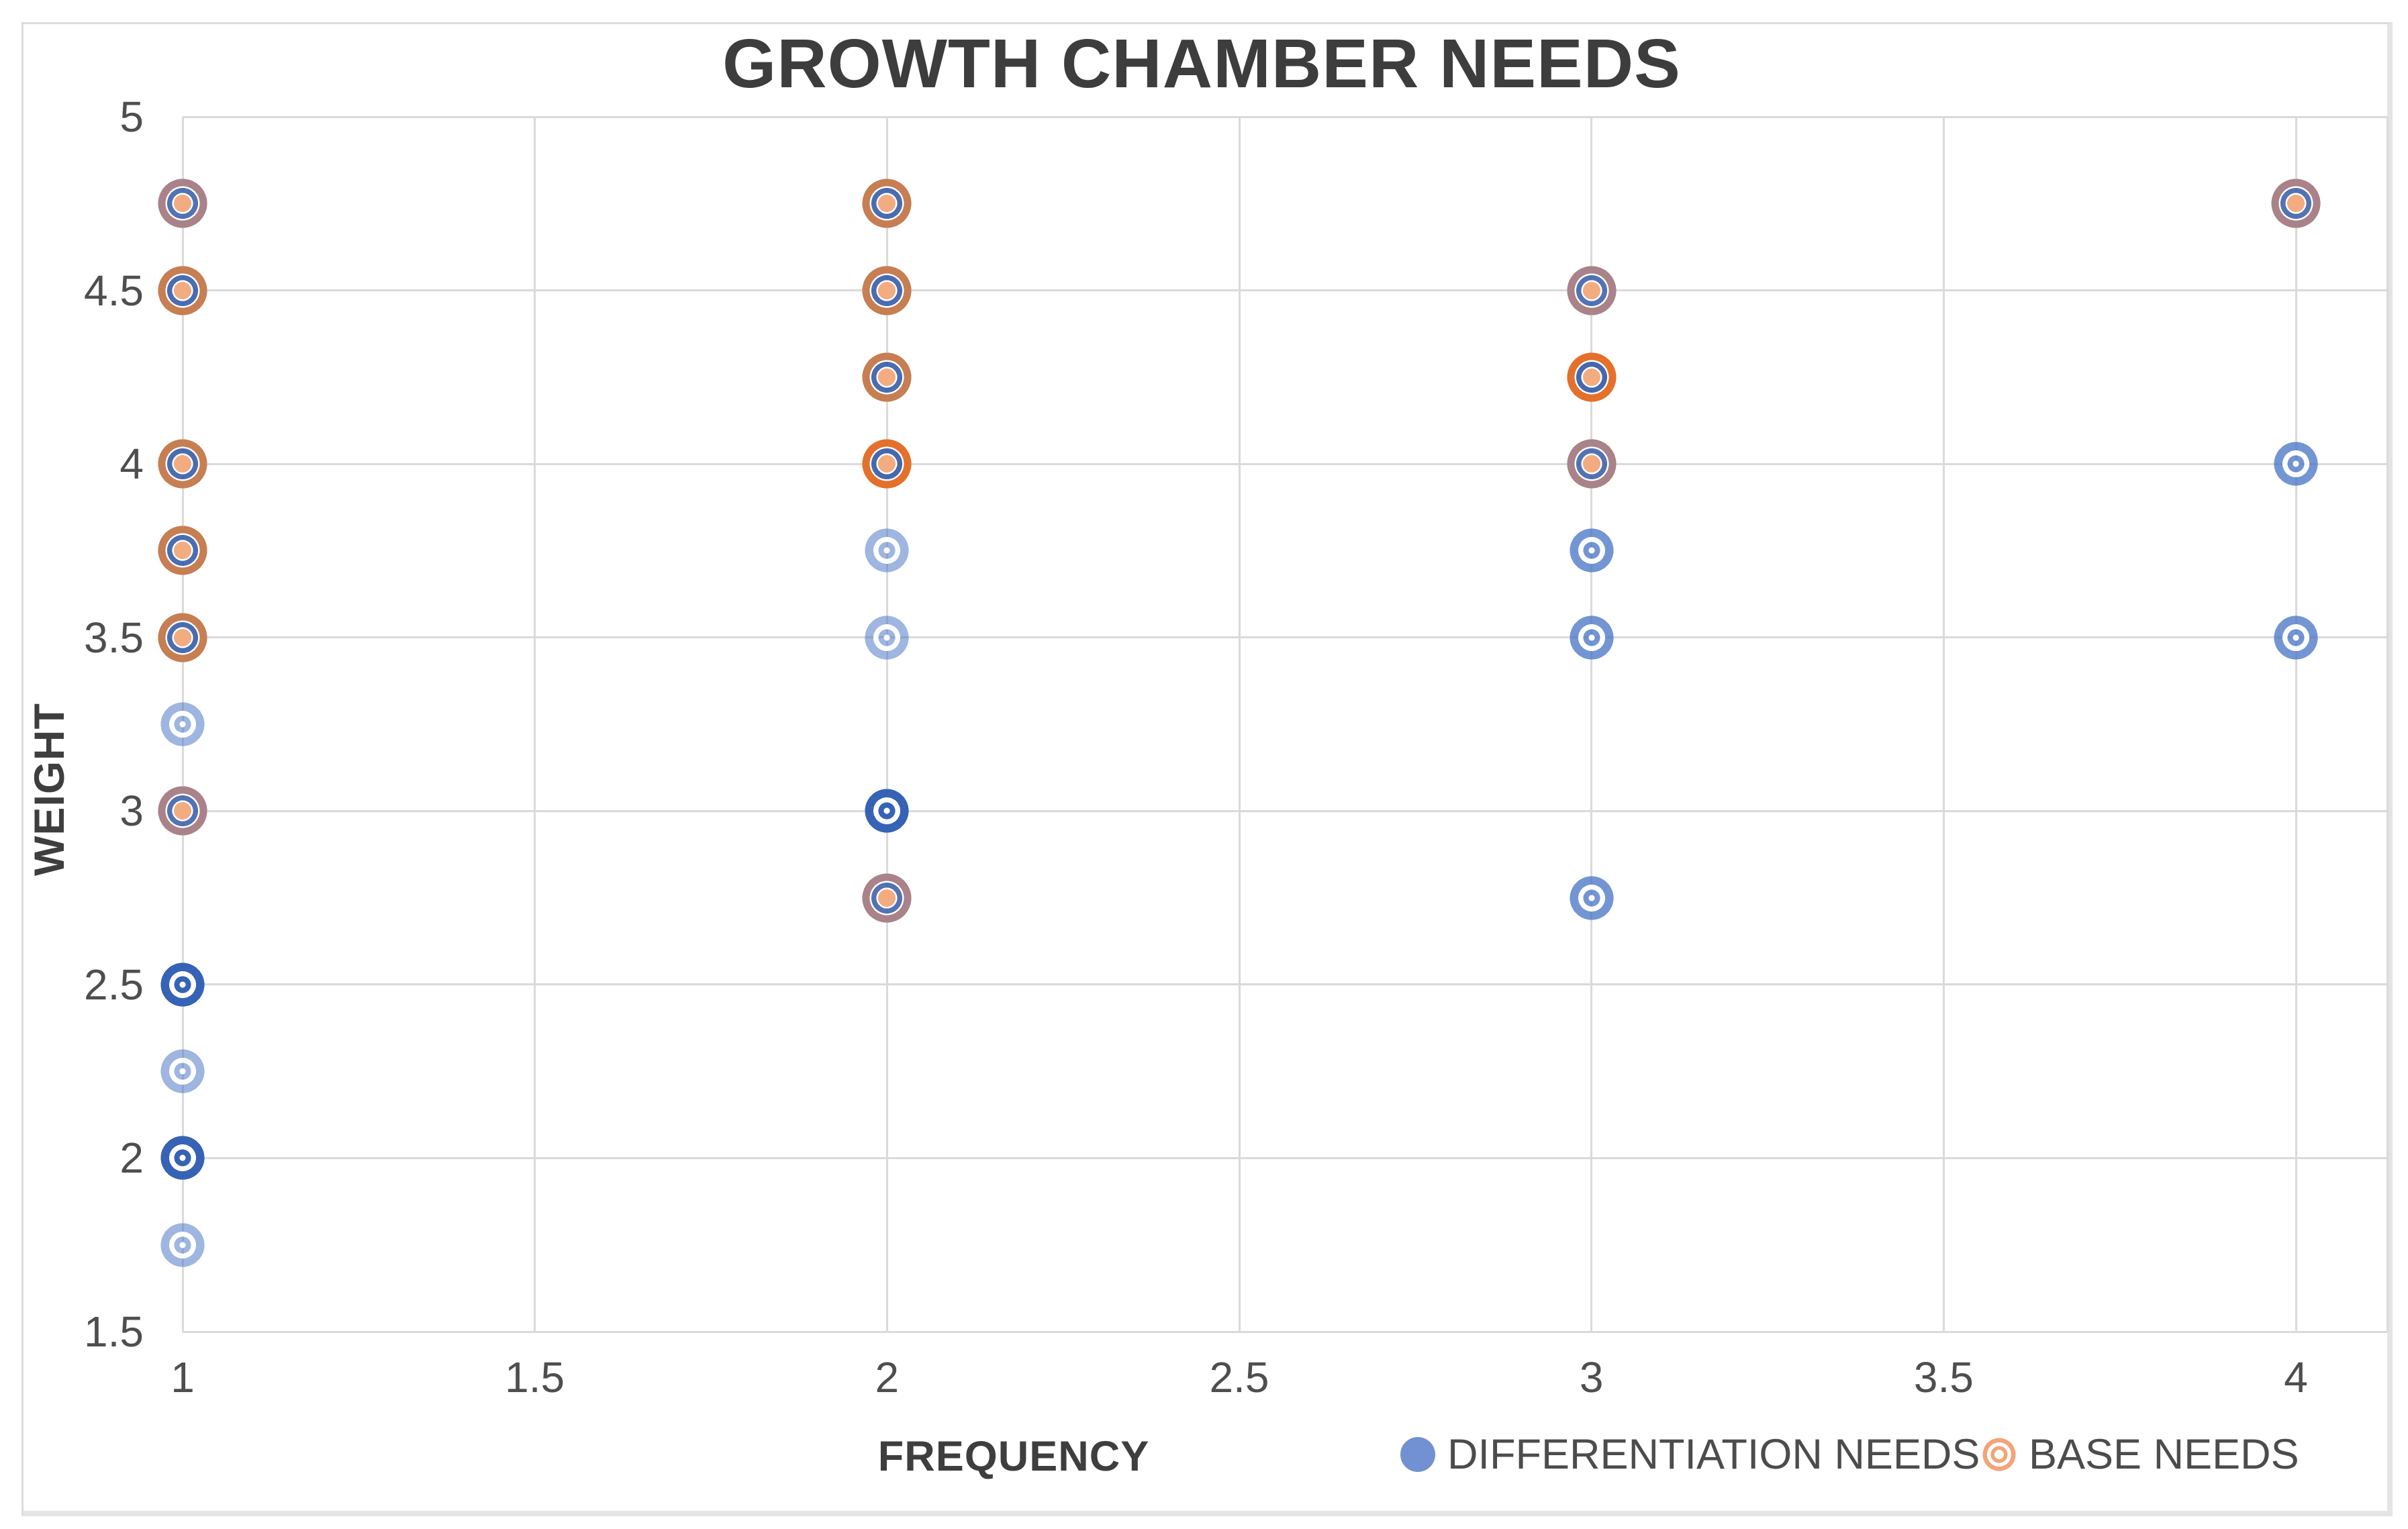  Describe the element at coordinates (131, 1158) in the screenshot. I see `y-tick-label: 2` at that location.